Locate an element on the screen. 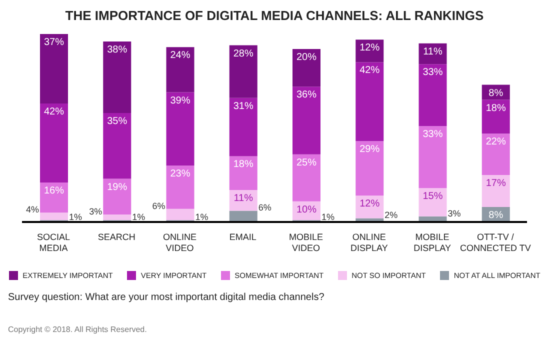  text: Copyright © 2018. All Rights Reserved. is located at coordinates (77, 329).